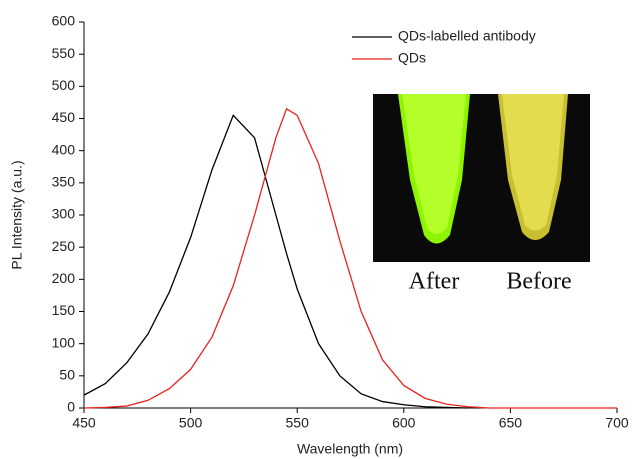  Describe the element at coordinates (404, 423) in the screenshot. I see `x-tick-label: 600` at that location.